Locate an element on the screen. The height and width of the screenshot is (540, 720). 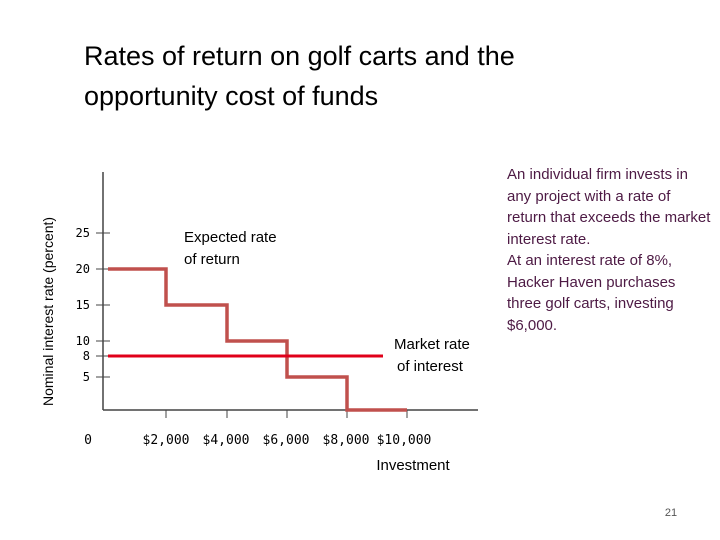
x-ticks: 0 $2,000 $4,000 $6,000 $8,000 $10,000 is located at coordinates (257, 429).